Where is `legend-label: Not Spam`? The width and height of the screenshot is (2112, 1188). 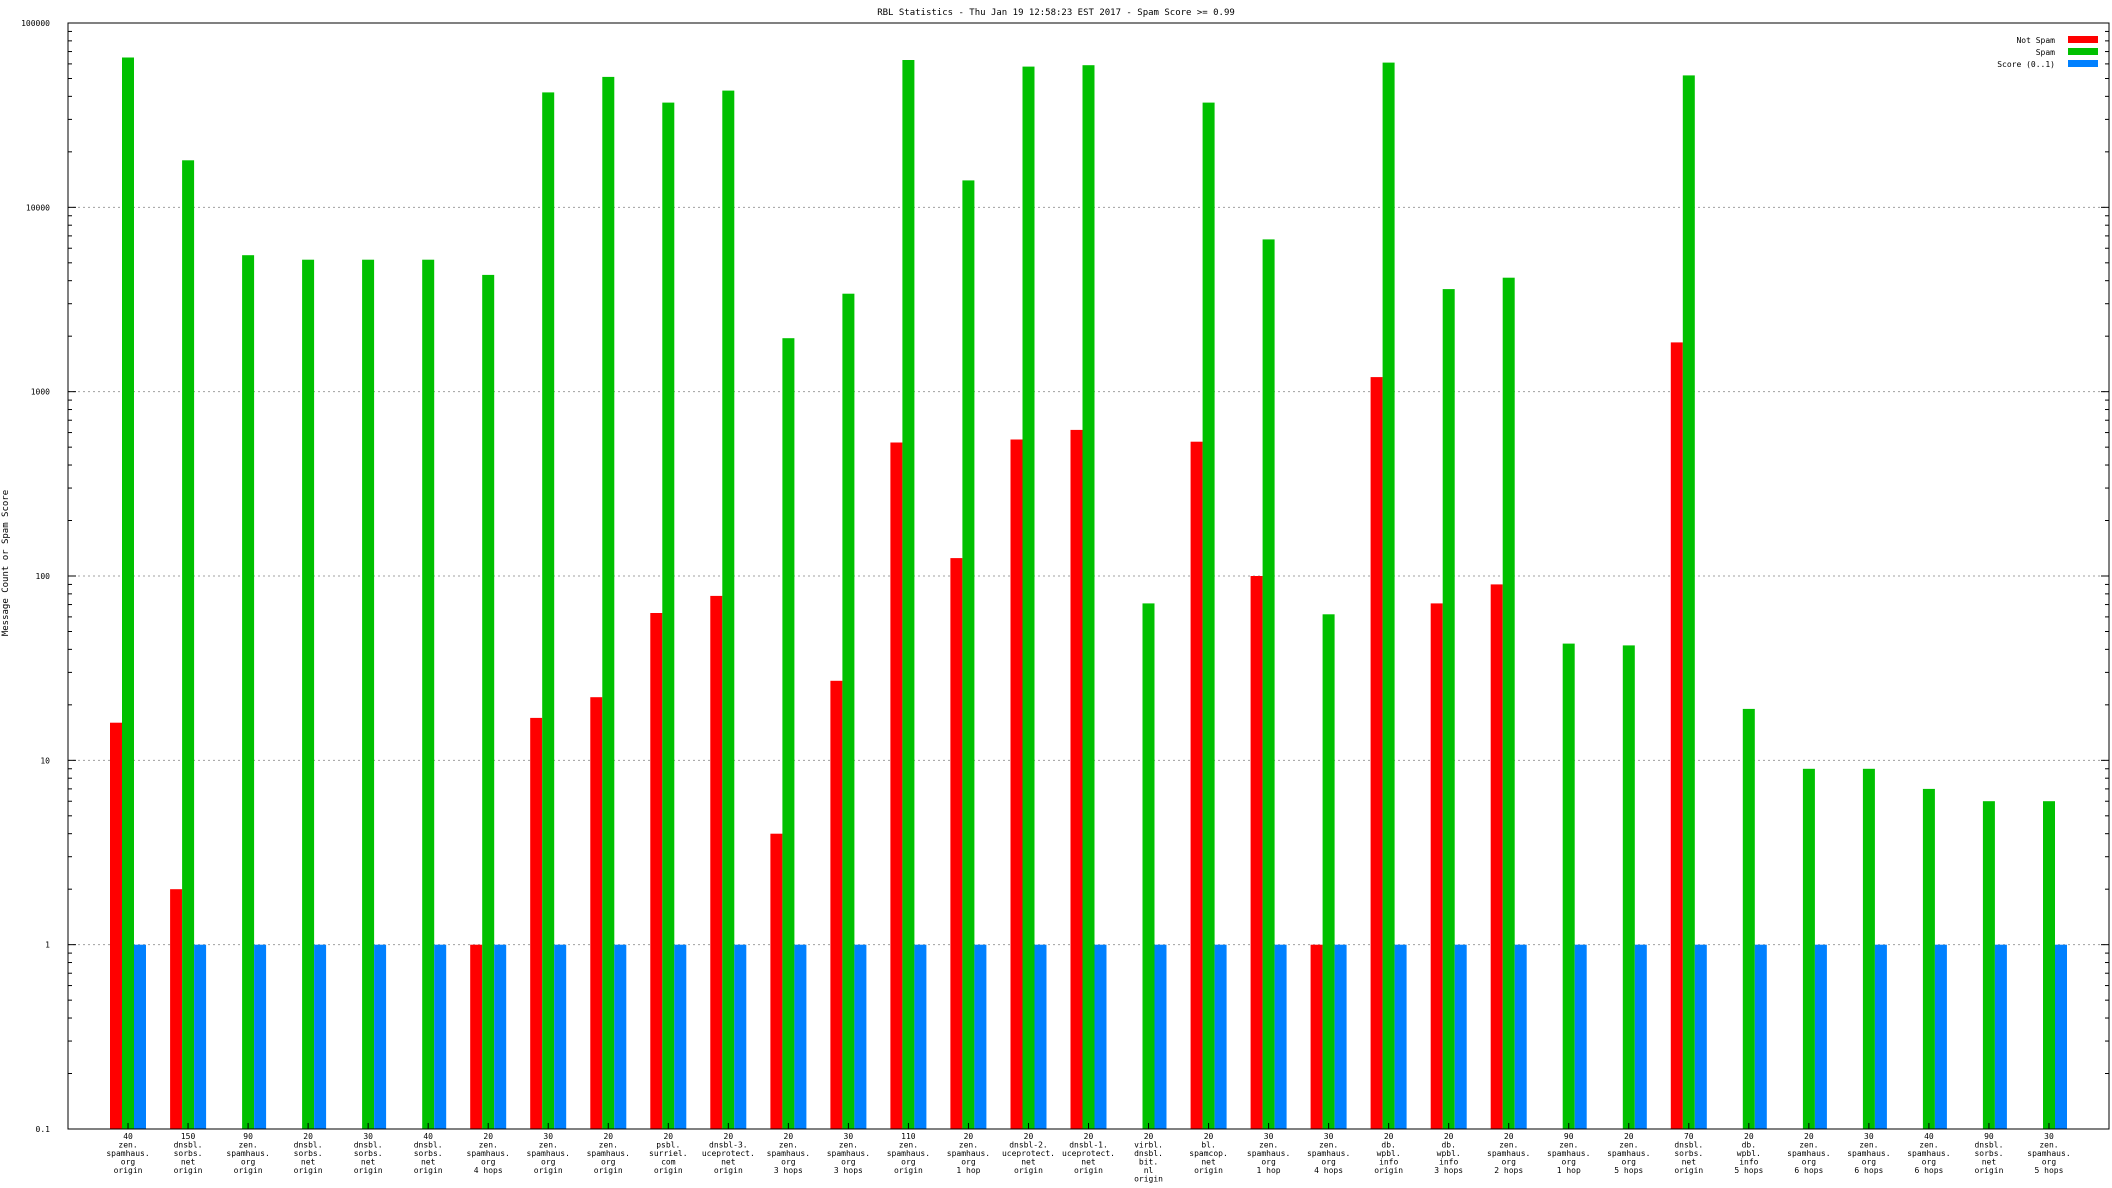
legend-label: Not Spam is located at coordinates (2035, 40).